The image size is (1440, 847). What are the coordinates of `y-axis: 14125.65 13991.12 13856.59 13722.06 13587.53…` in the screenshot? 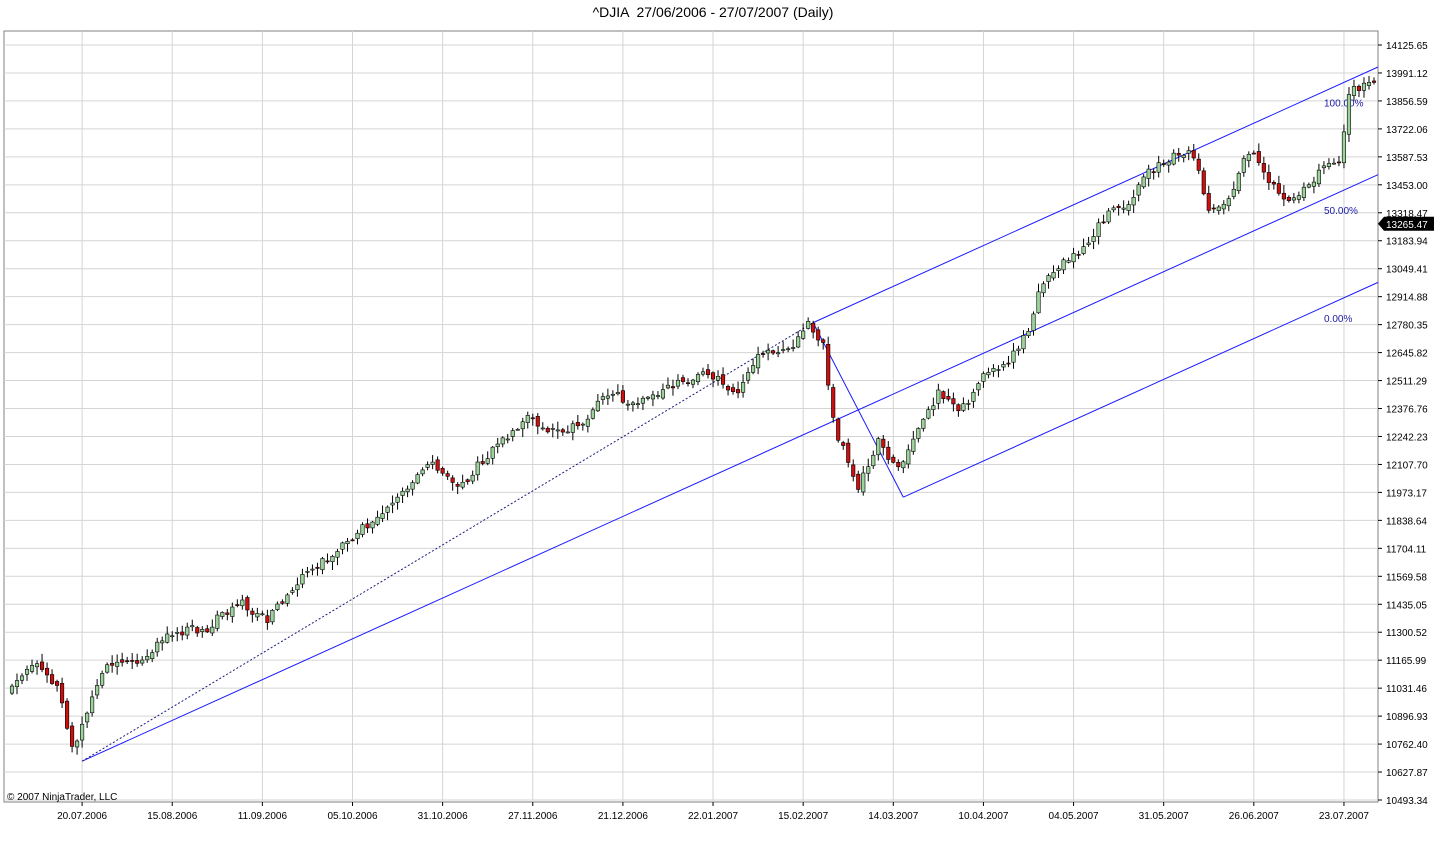 It's located at (1403, 424).